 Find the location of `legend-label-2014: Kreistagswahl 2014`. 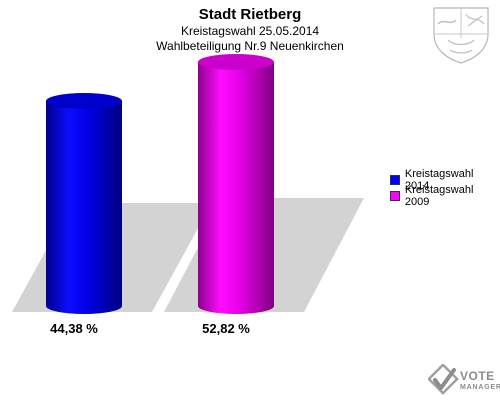

legend-label-2014: Kreistagswahl 2014 is located at coordinates (439, 180).